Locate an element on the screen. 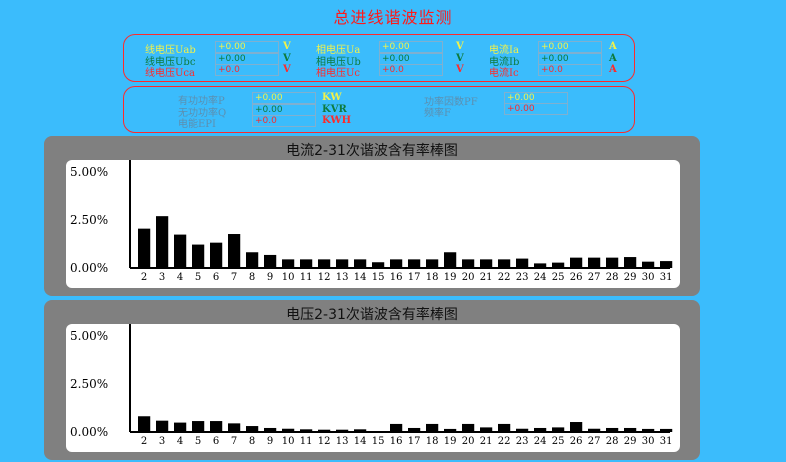 The height and width of the screenshot is (462, 786). x-tick-label: 3 is located at coordinates (162, 441).